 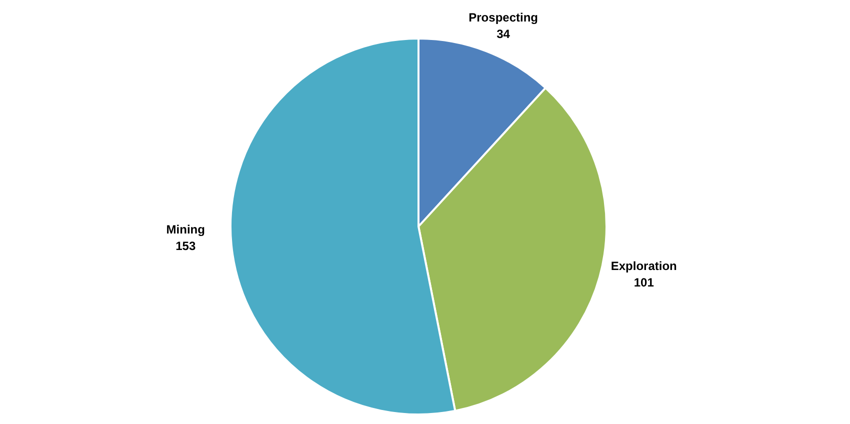 I want to click on slice-label: Mining, so click(x=185, y=229).